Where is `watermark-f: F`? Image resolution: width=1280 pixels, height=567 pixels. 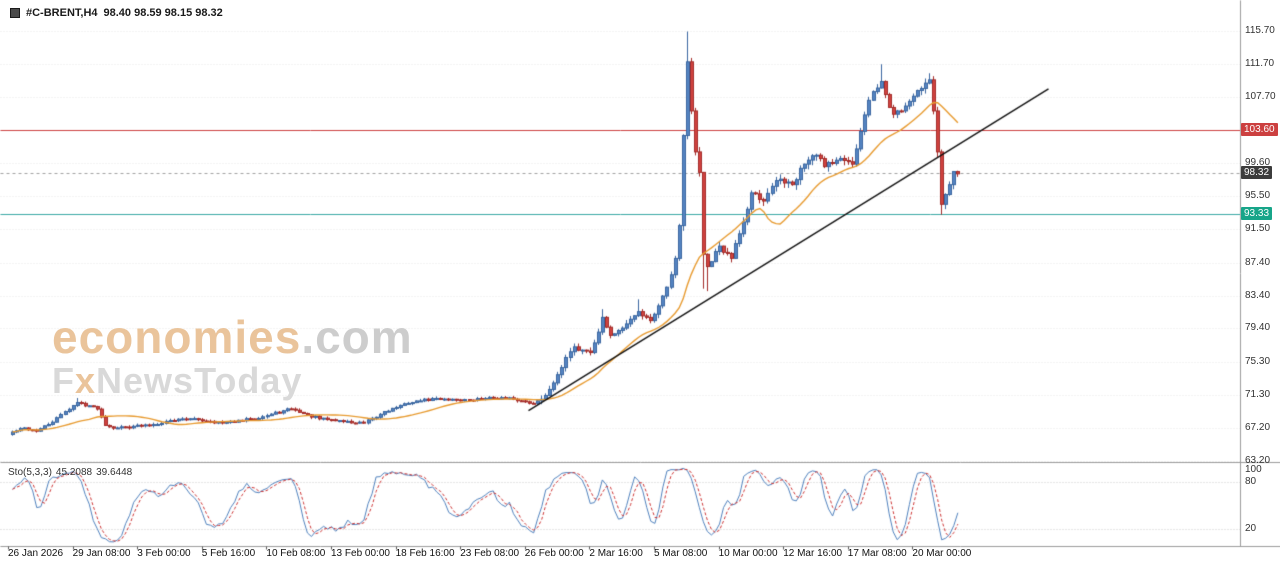 watermark-f: F is located at coordinates (63, 380).